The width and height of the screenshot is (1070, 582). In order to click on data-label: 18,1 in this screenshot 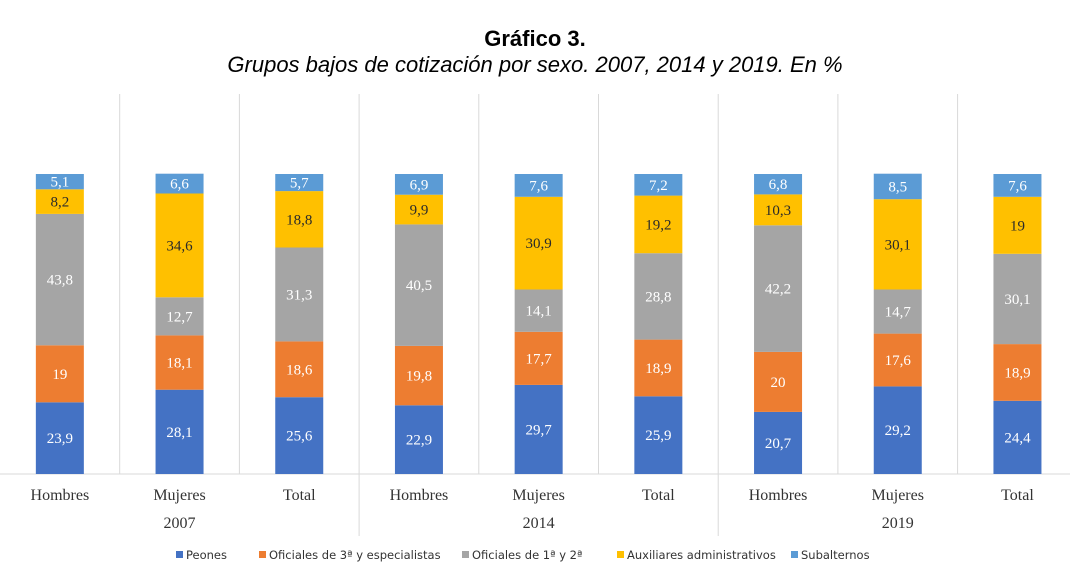, I will do `click(179, 364)`.